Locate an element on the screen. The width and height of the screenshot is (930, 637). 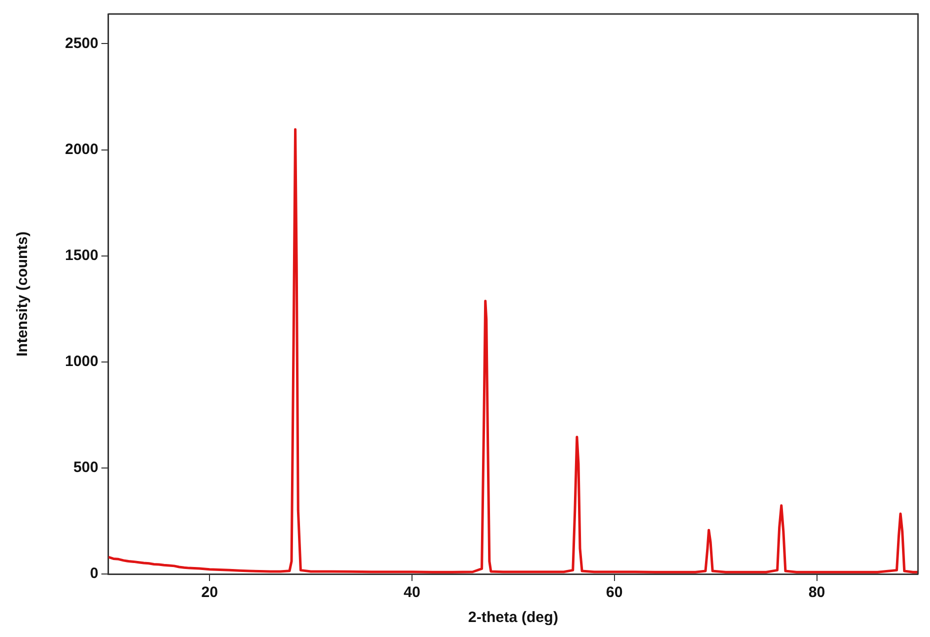
y-tick-label: 2500 is located at coordinates (81, 43).